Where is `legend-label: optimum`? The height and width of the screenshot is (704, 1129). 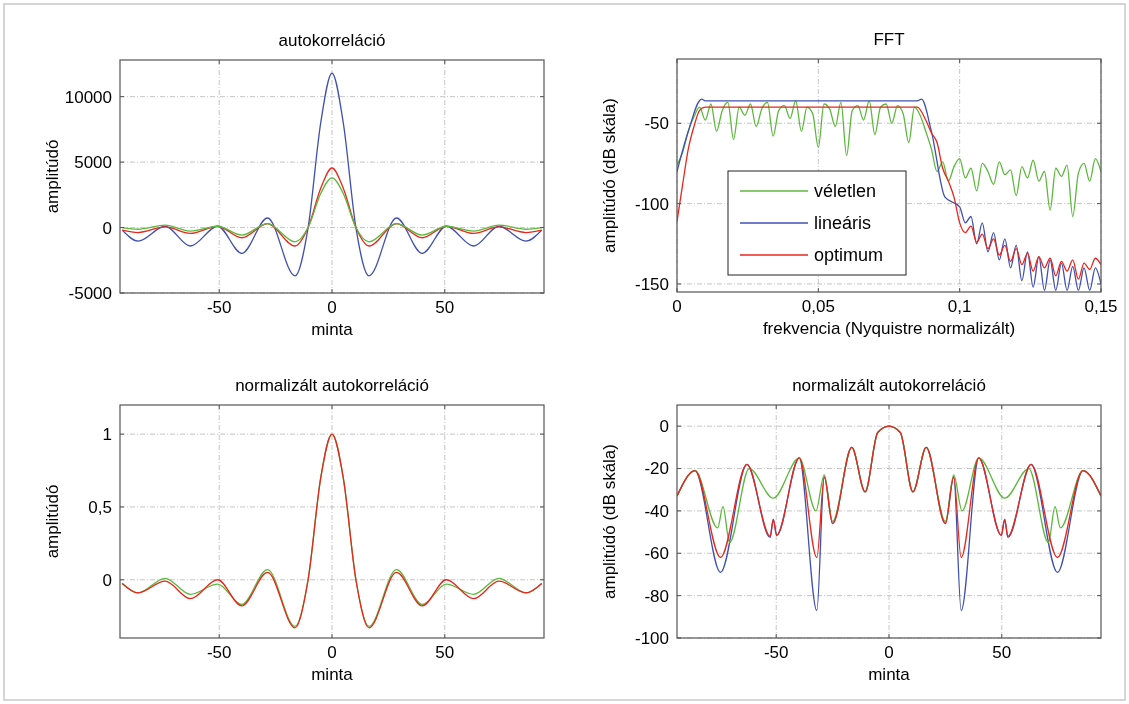 legend-label: optimum is located at coordinates (849, 255).